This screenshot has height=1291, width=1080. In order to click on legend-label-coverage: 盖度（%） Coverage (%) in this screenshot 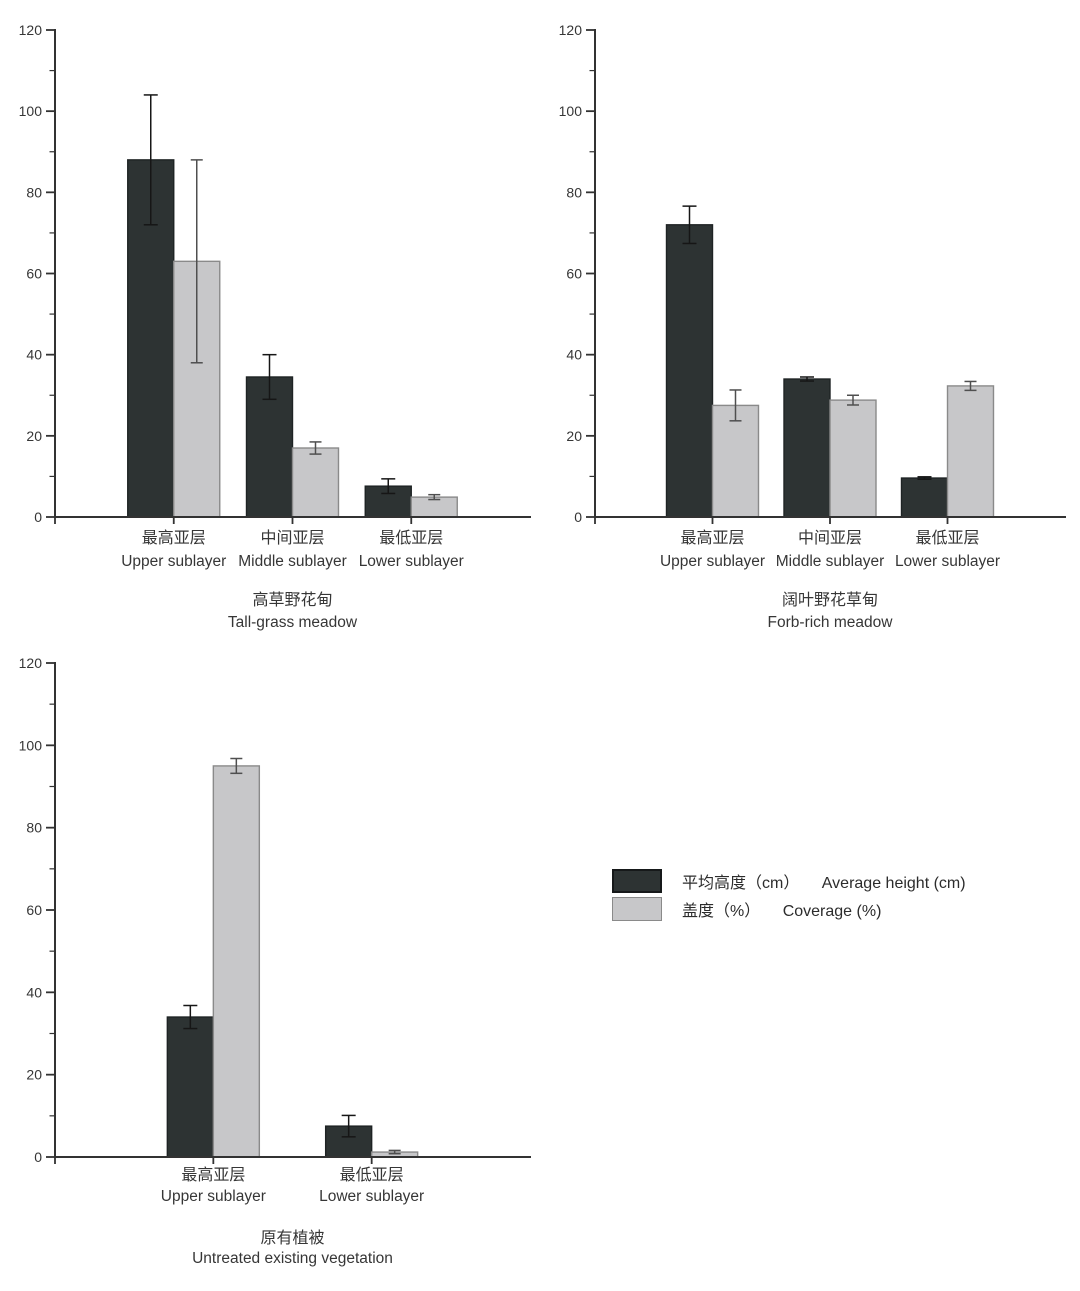, I will do `click(781, 909)`.